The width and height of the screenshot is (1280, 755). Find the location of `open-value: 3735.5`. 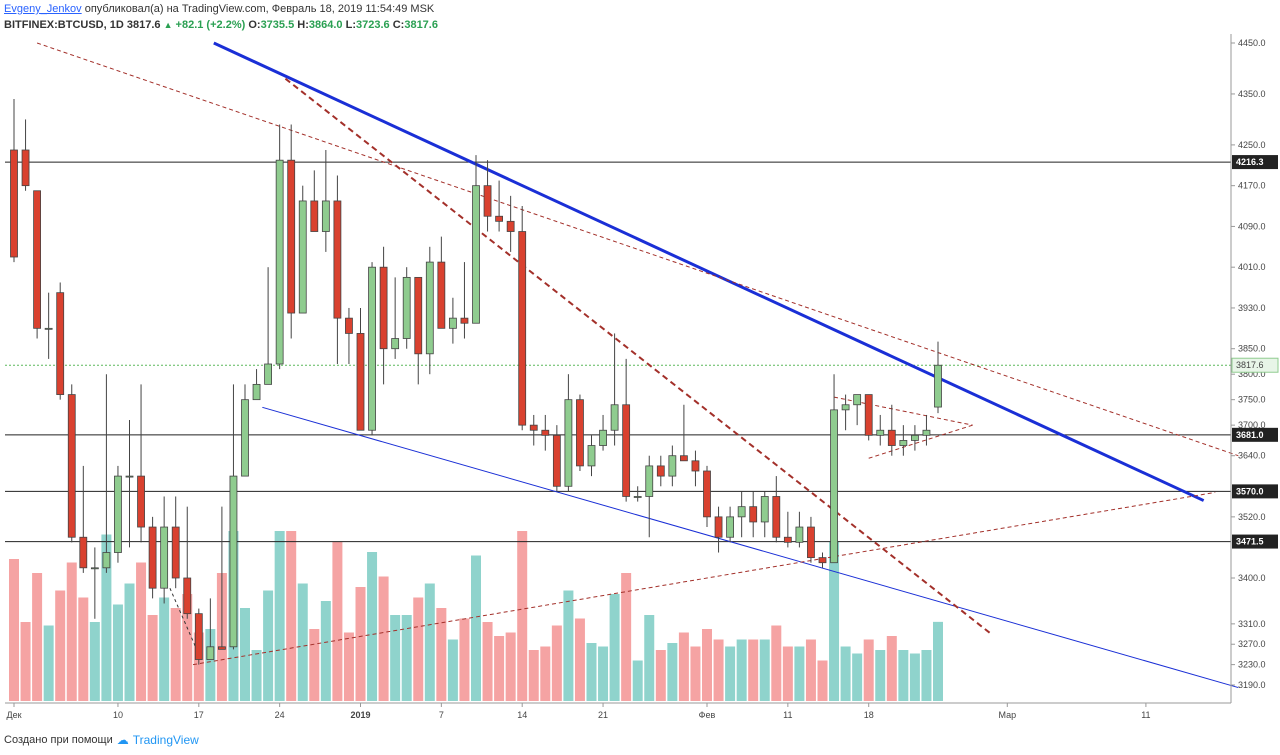

open-value: 3735.5 is located at coordinates (277, 25).